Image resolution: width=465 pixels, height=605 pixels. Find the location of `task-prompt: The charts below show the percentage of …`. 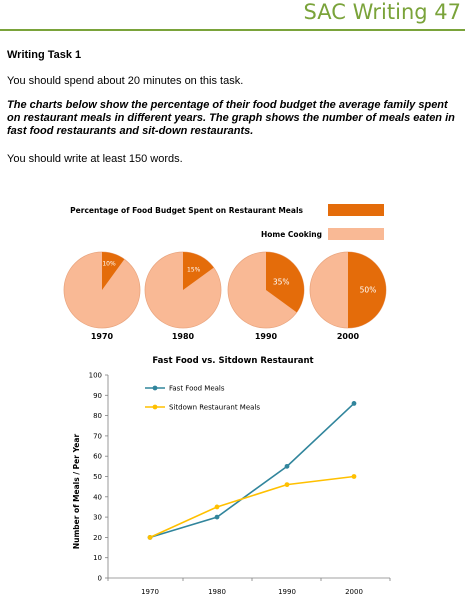

task-prompt: The charts below show the percentage of … is located at coordinates (231, 118).